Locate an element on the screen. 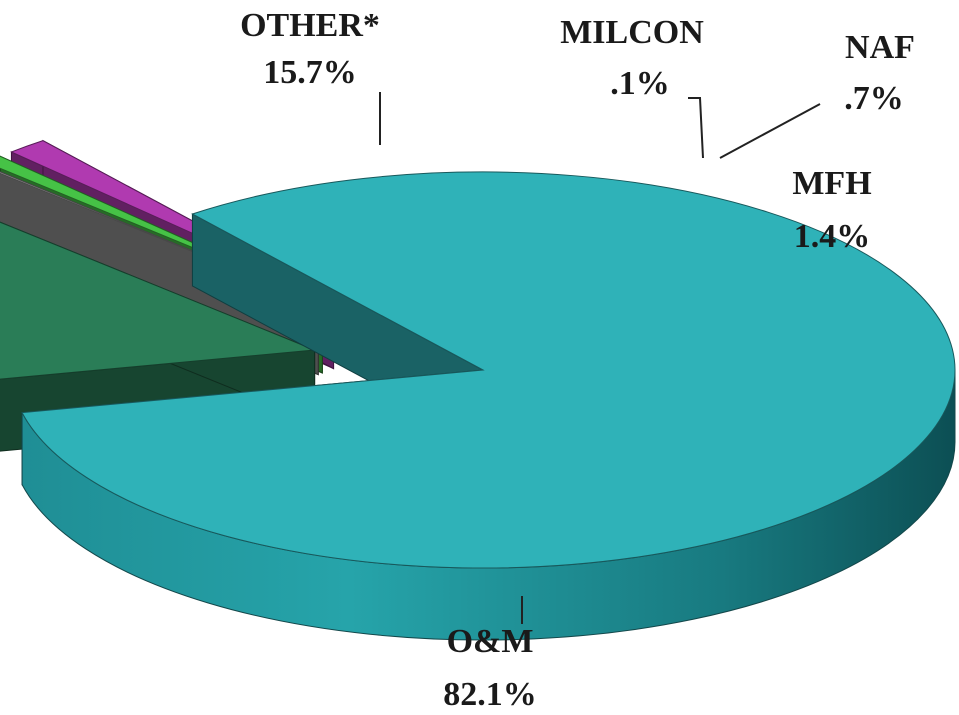 This screenshot has width=959, height=715. slice-label-mfh: MFH is located at coordinates (831, 183).